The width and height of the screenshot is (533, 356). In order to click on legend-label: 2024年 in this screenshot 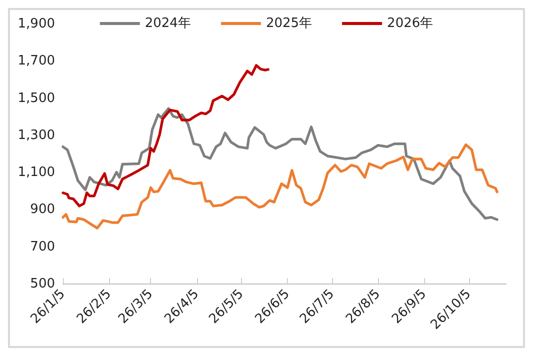, I will do `click(167, 23)`.